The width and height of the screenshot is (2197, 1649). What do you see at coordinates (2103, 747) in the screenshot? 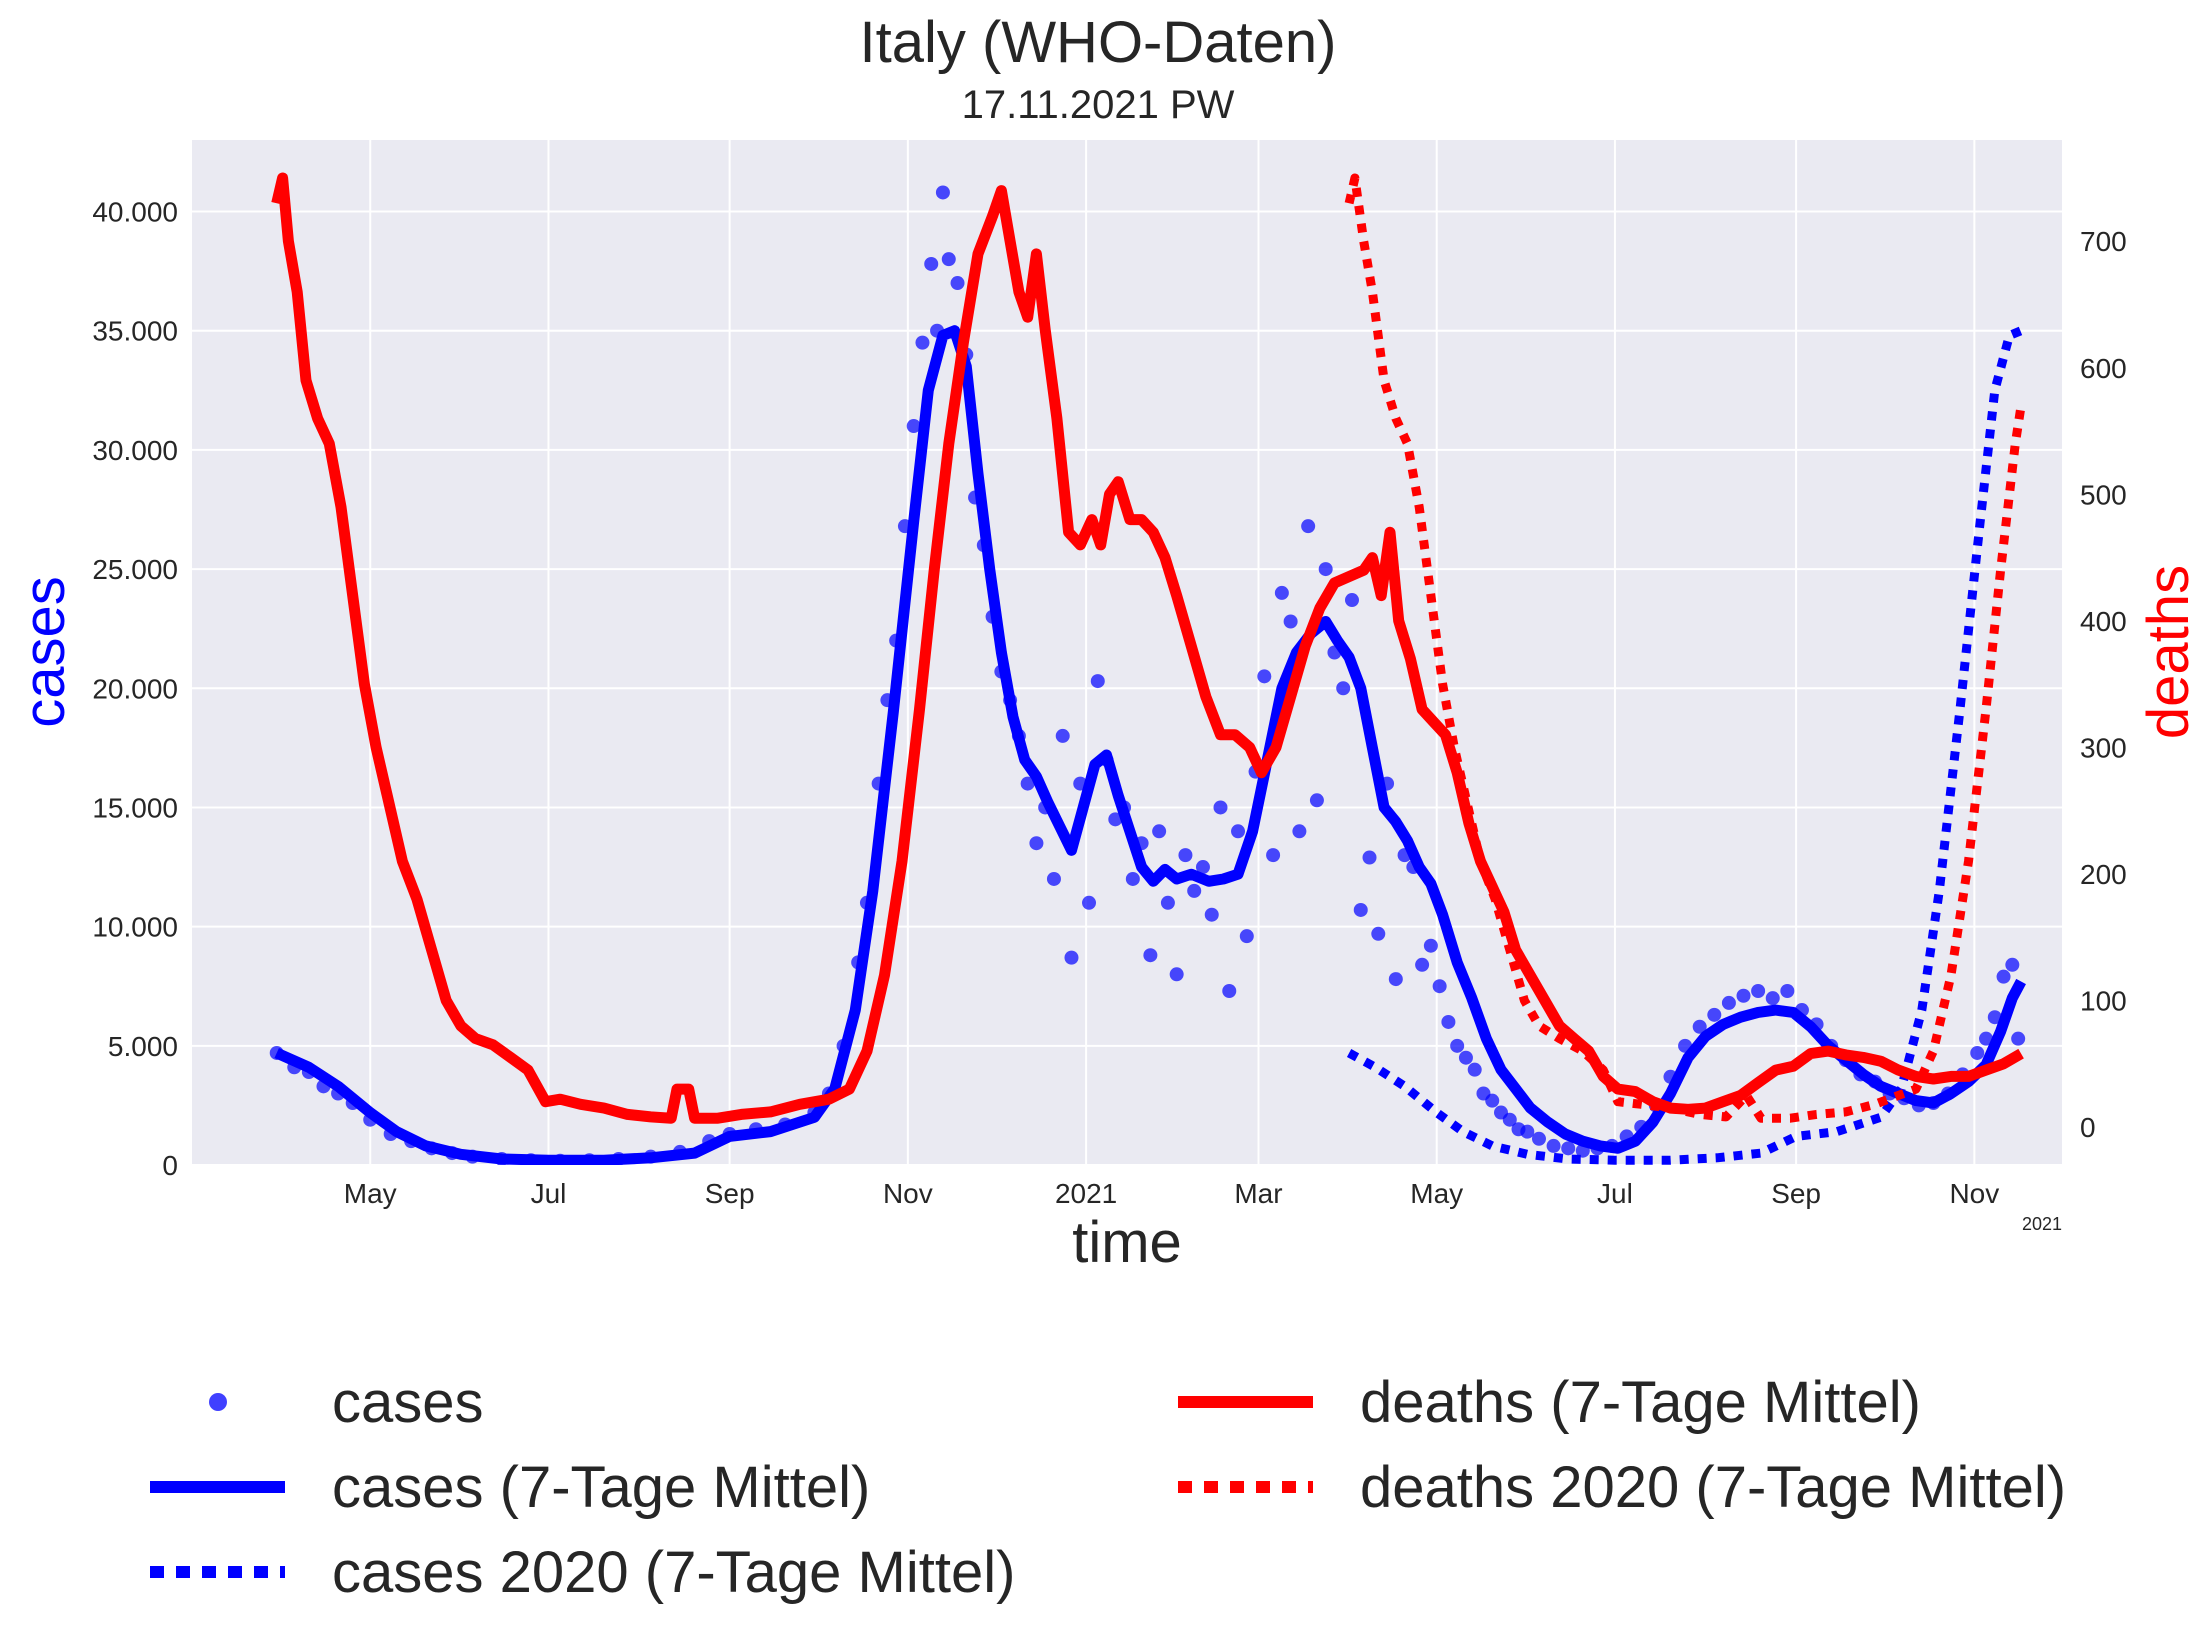
I see `y2-tick-label: 300` at bounding box center [2103, 747].